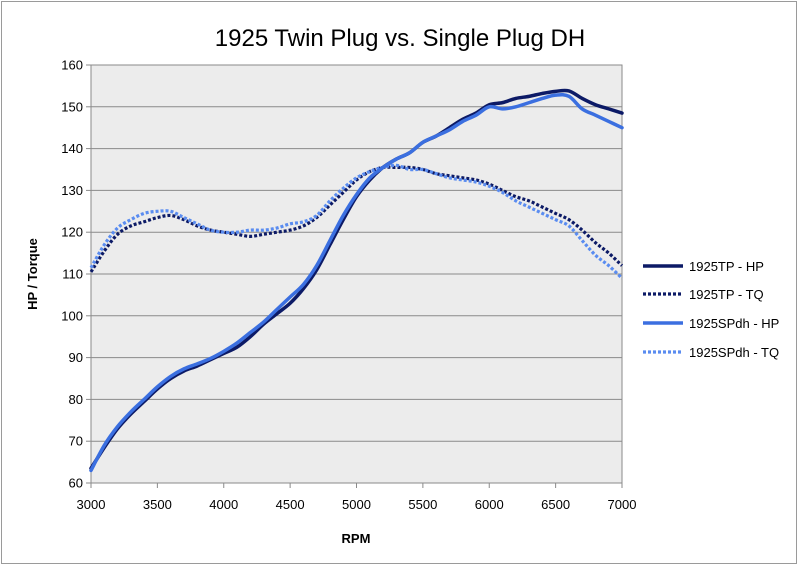 This screenshot has height=567, width=800. What do you see at coordinates (76, 483) in the screenshot?
I see `y-tick-label: 60` at bounding box center [76, 483].